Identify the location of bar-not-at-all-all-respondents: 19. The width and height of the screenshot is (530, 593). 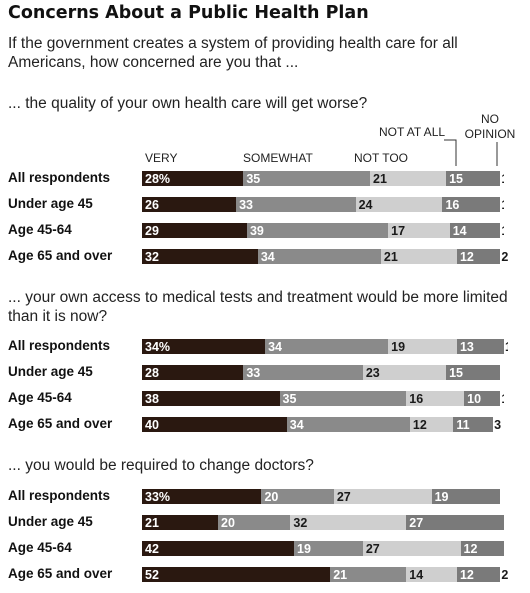
(466, 496).